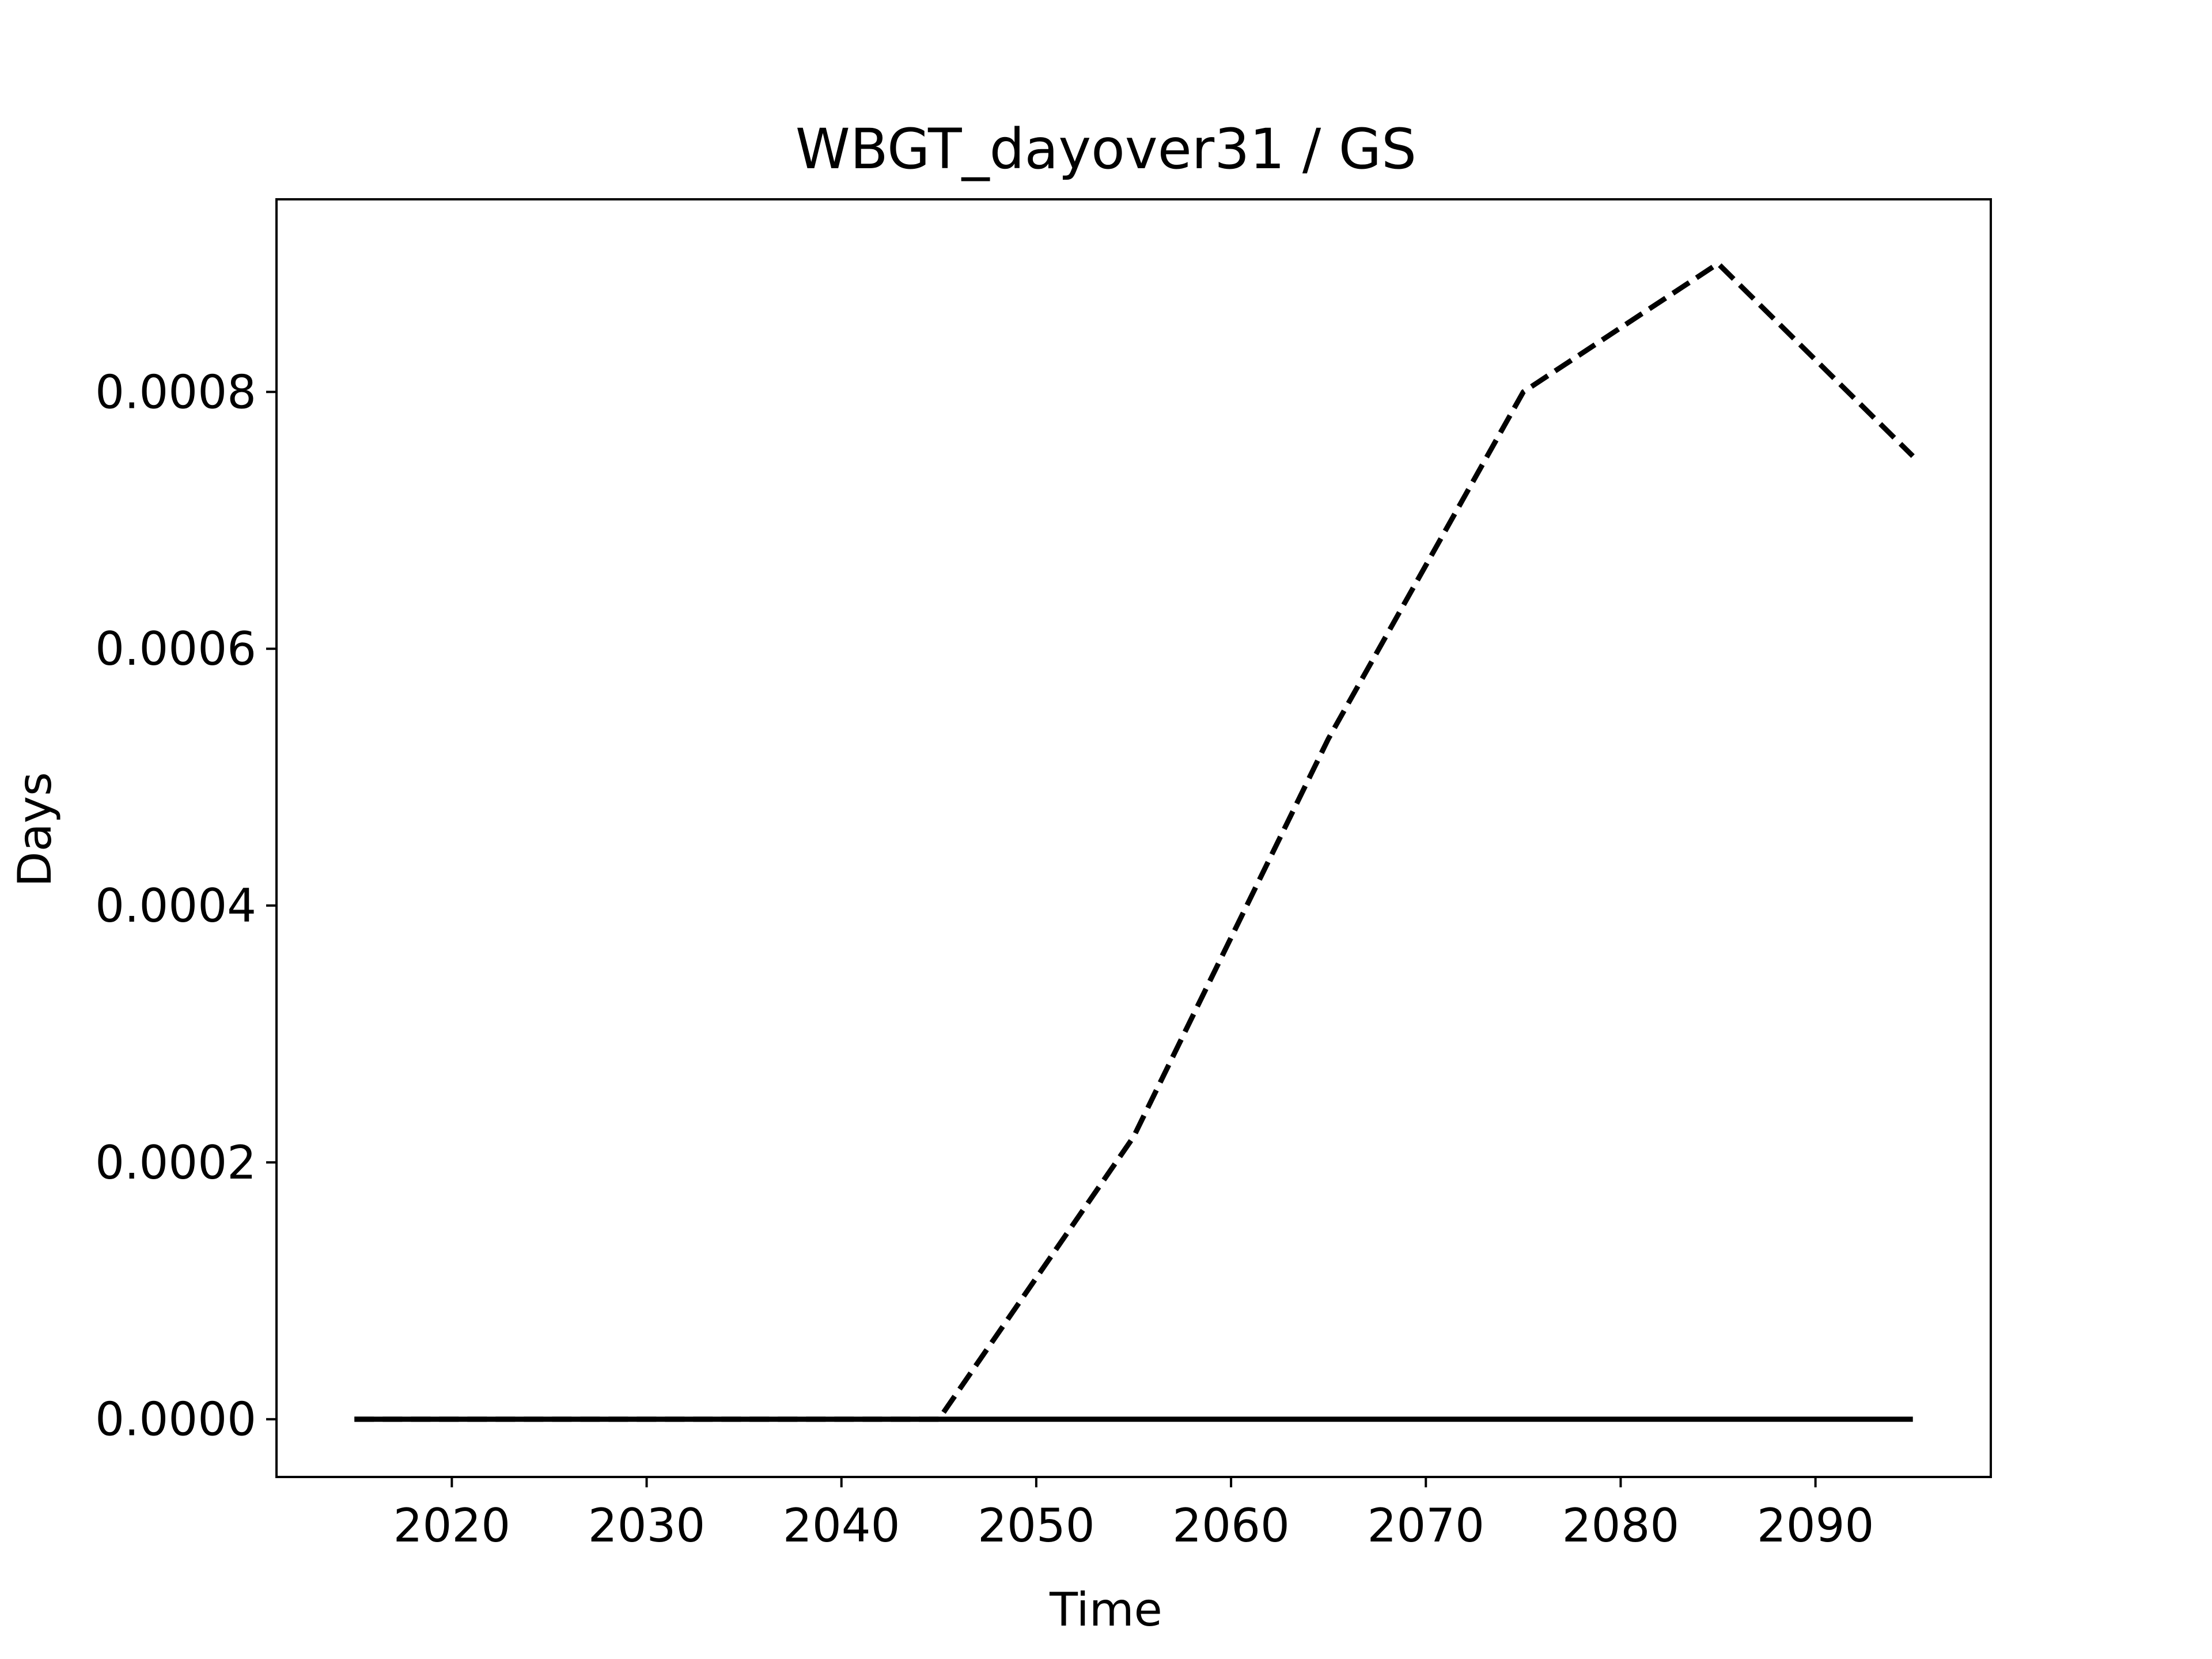 The height and width of the screenshot is (1659, 2212). I want to click on x-axis: 2020 2030 2040 2050 2060 2070 2080 2090, so click(1133, 1514).